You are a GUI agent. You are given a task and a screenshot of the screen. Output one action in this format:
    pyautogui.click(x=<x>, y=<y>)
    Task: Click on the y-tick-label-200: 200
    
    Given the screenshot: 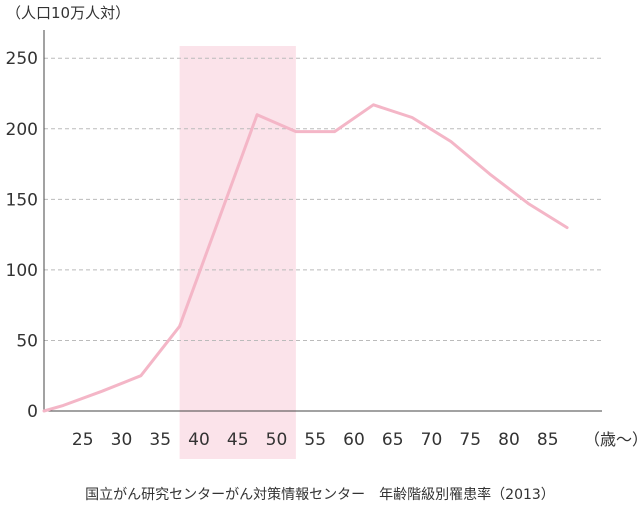 What is the action you would take?
    pyautogui.click(x=22, y=130)
    